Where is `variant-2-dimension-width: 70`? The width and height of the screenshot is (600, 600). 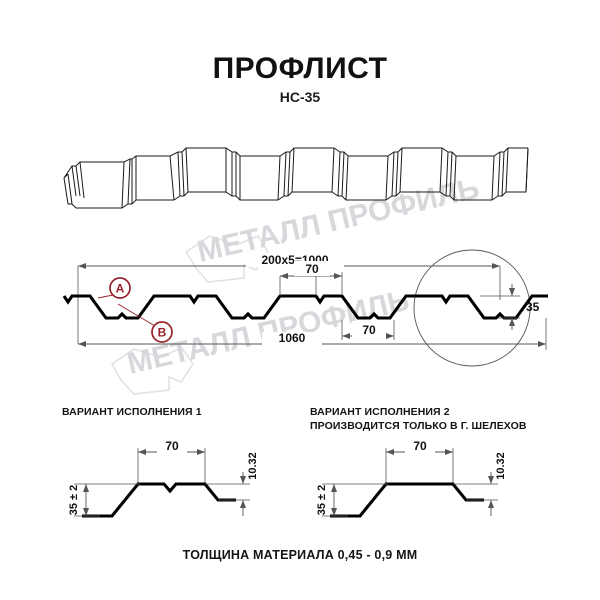
variant-2-dimension-width: 70 is located at coordinates (419, 461).